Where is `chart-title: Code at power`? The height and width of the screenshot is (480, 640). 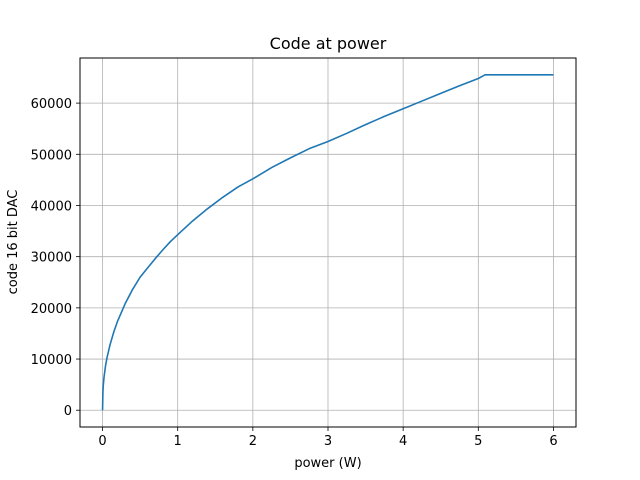 chart-title: Code at power is located at coordinates (328, 43).